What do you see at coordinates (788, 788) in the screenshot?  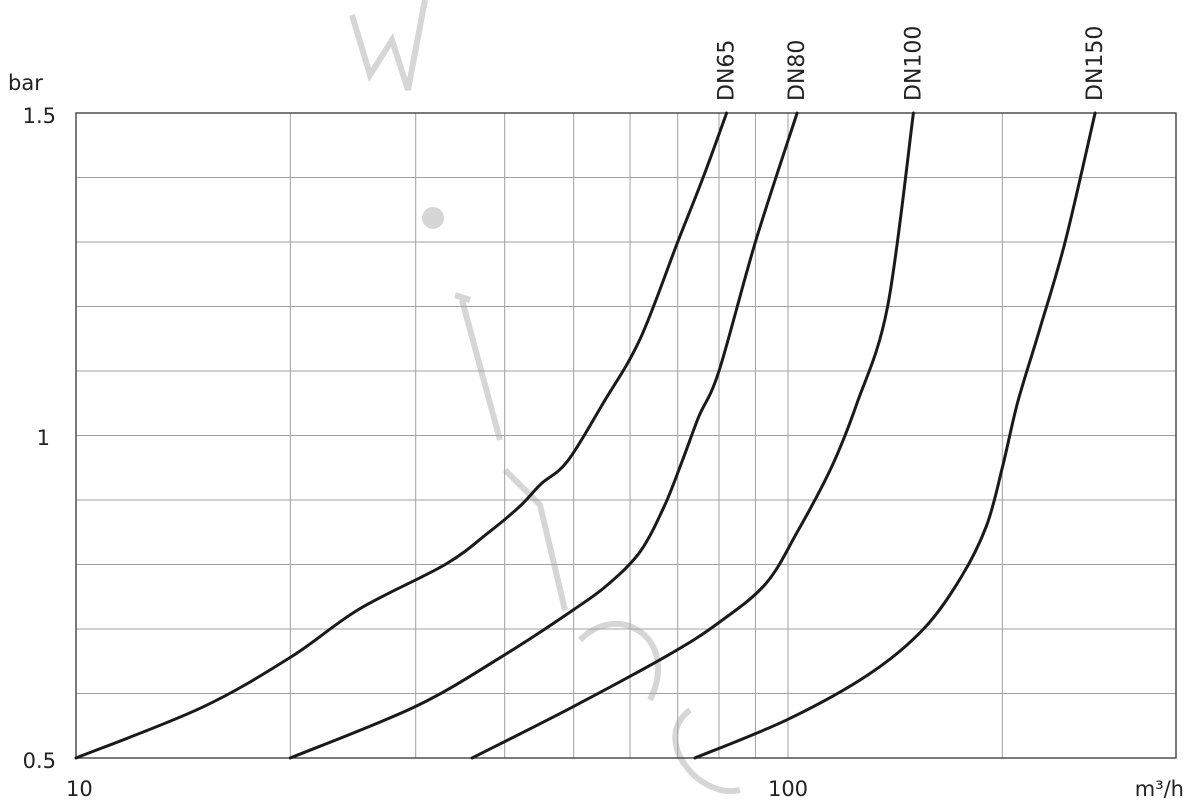 I see `x-tick-label: 100` at bounding box center [788, 788].